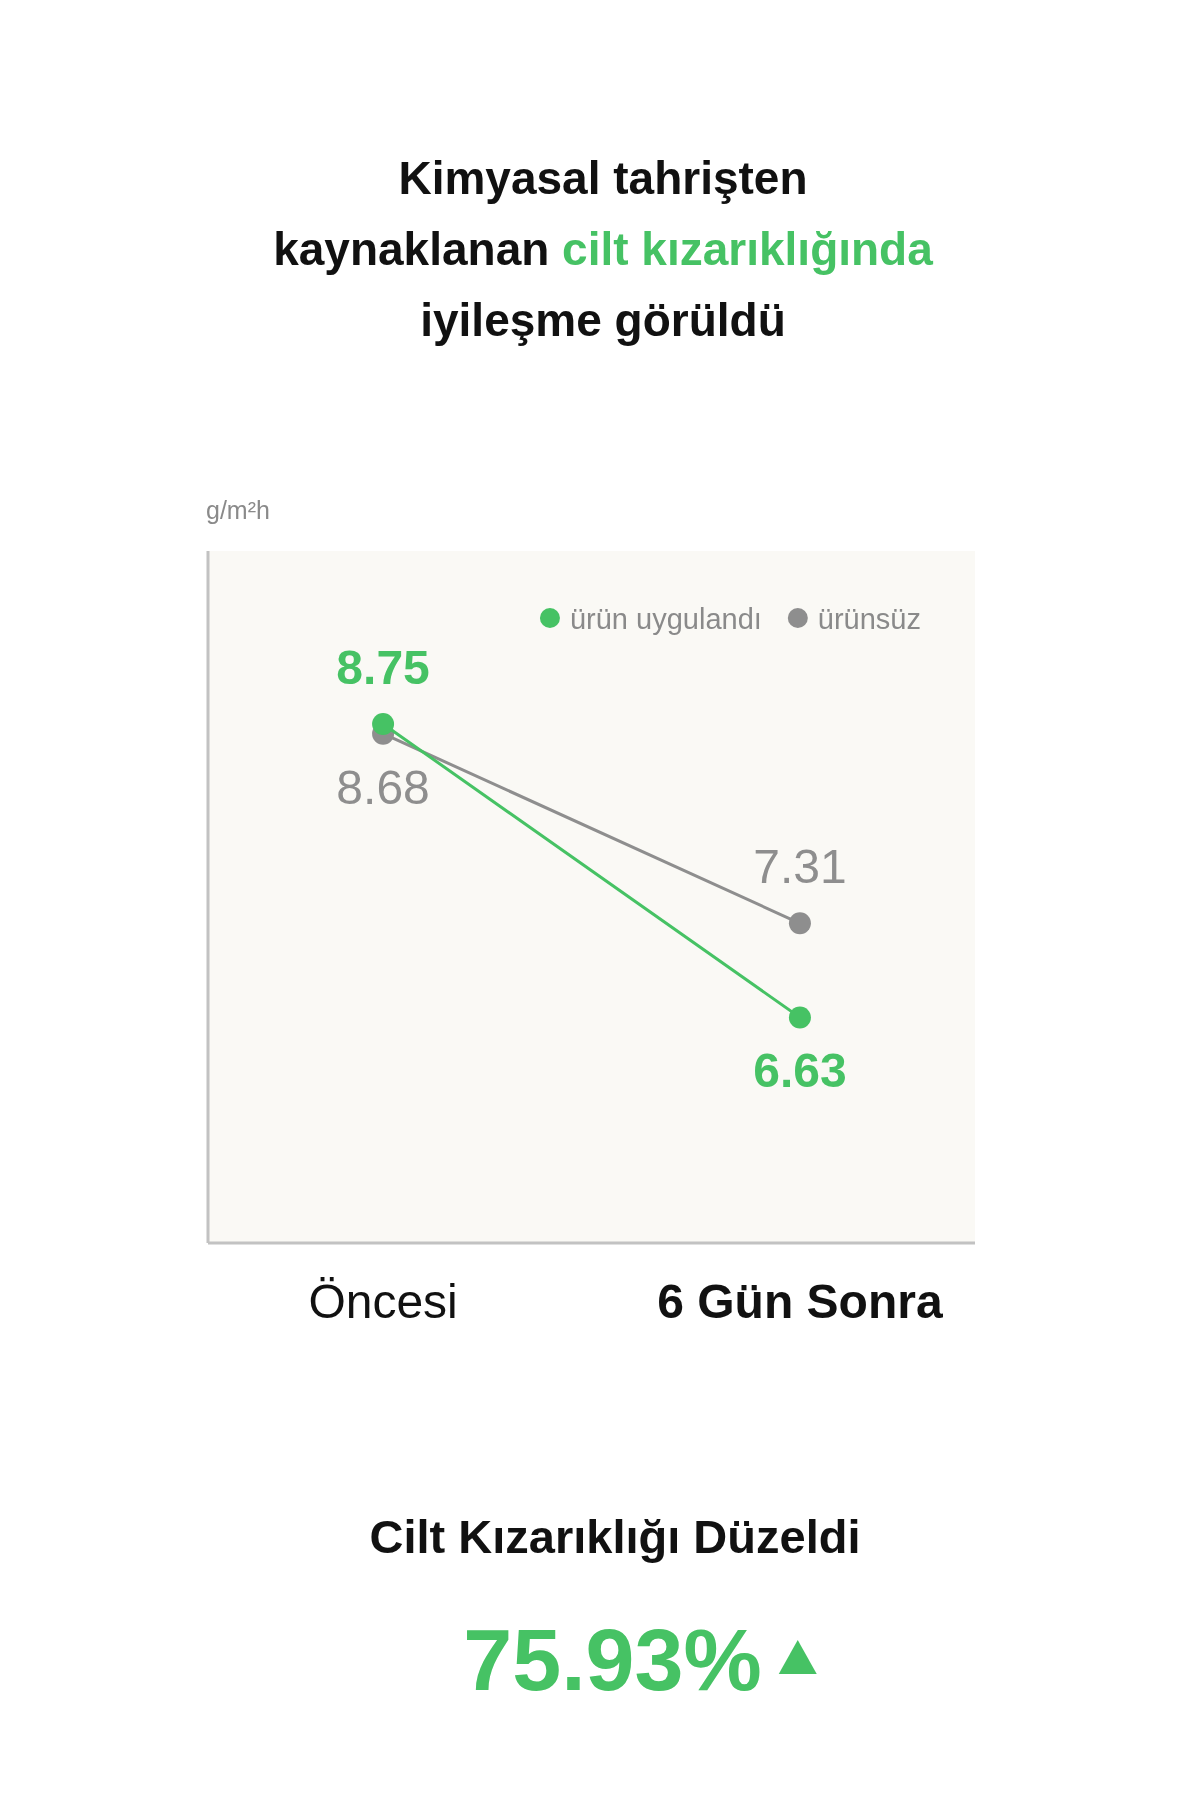 This screenshot has width=1200, height=1800. What do you see at coordinates (615, 1536) in the screenshot?
I see `text: Cilt Kızarıklığı Düzeldi` at bounding box center [615, 1536].